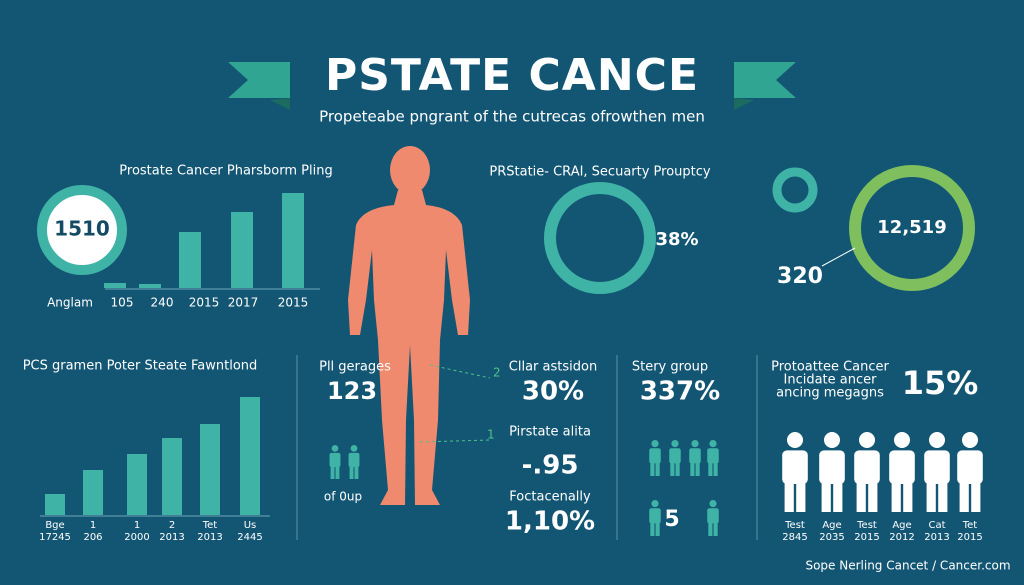 Image resolution: width=1024 pixels, height=585 pixels. Describe the element at coordinates (831, 525) in the screenshot. I see `x-label: Age` at that location.